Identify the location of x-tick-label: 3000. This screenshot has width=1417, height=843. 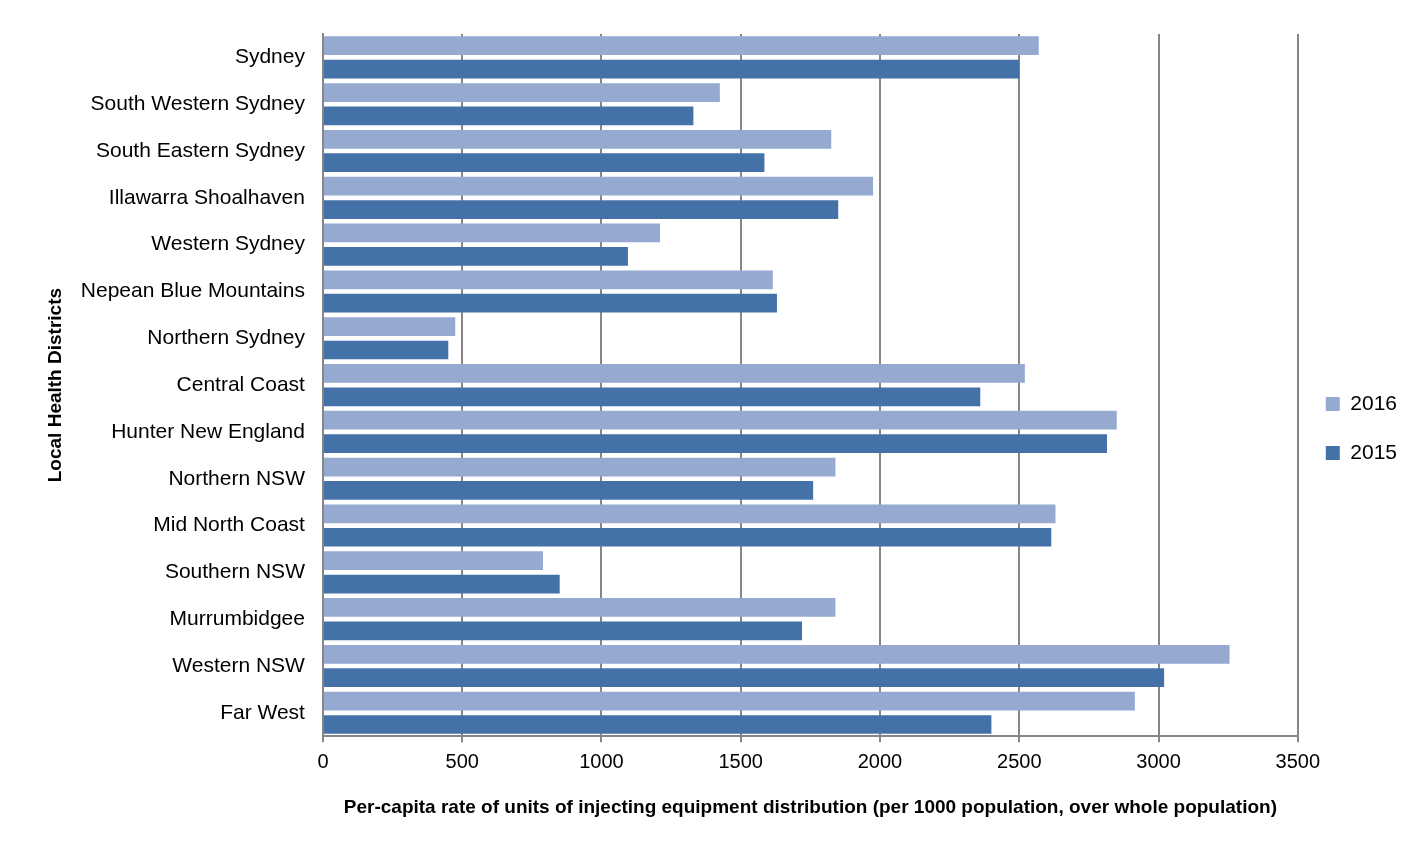
(1158, 760).